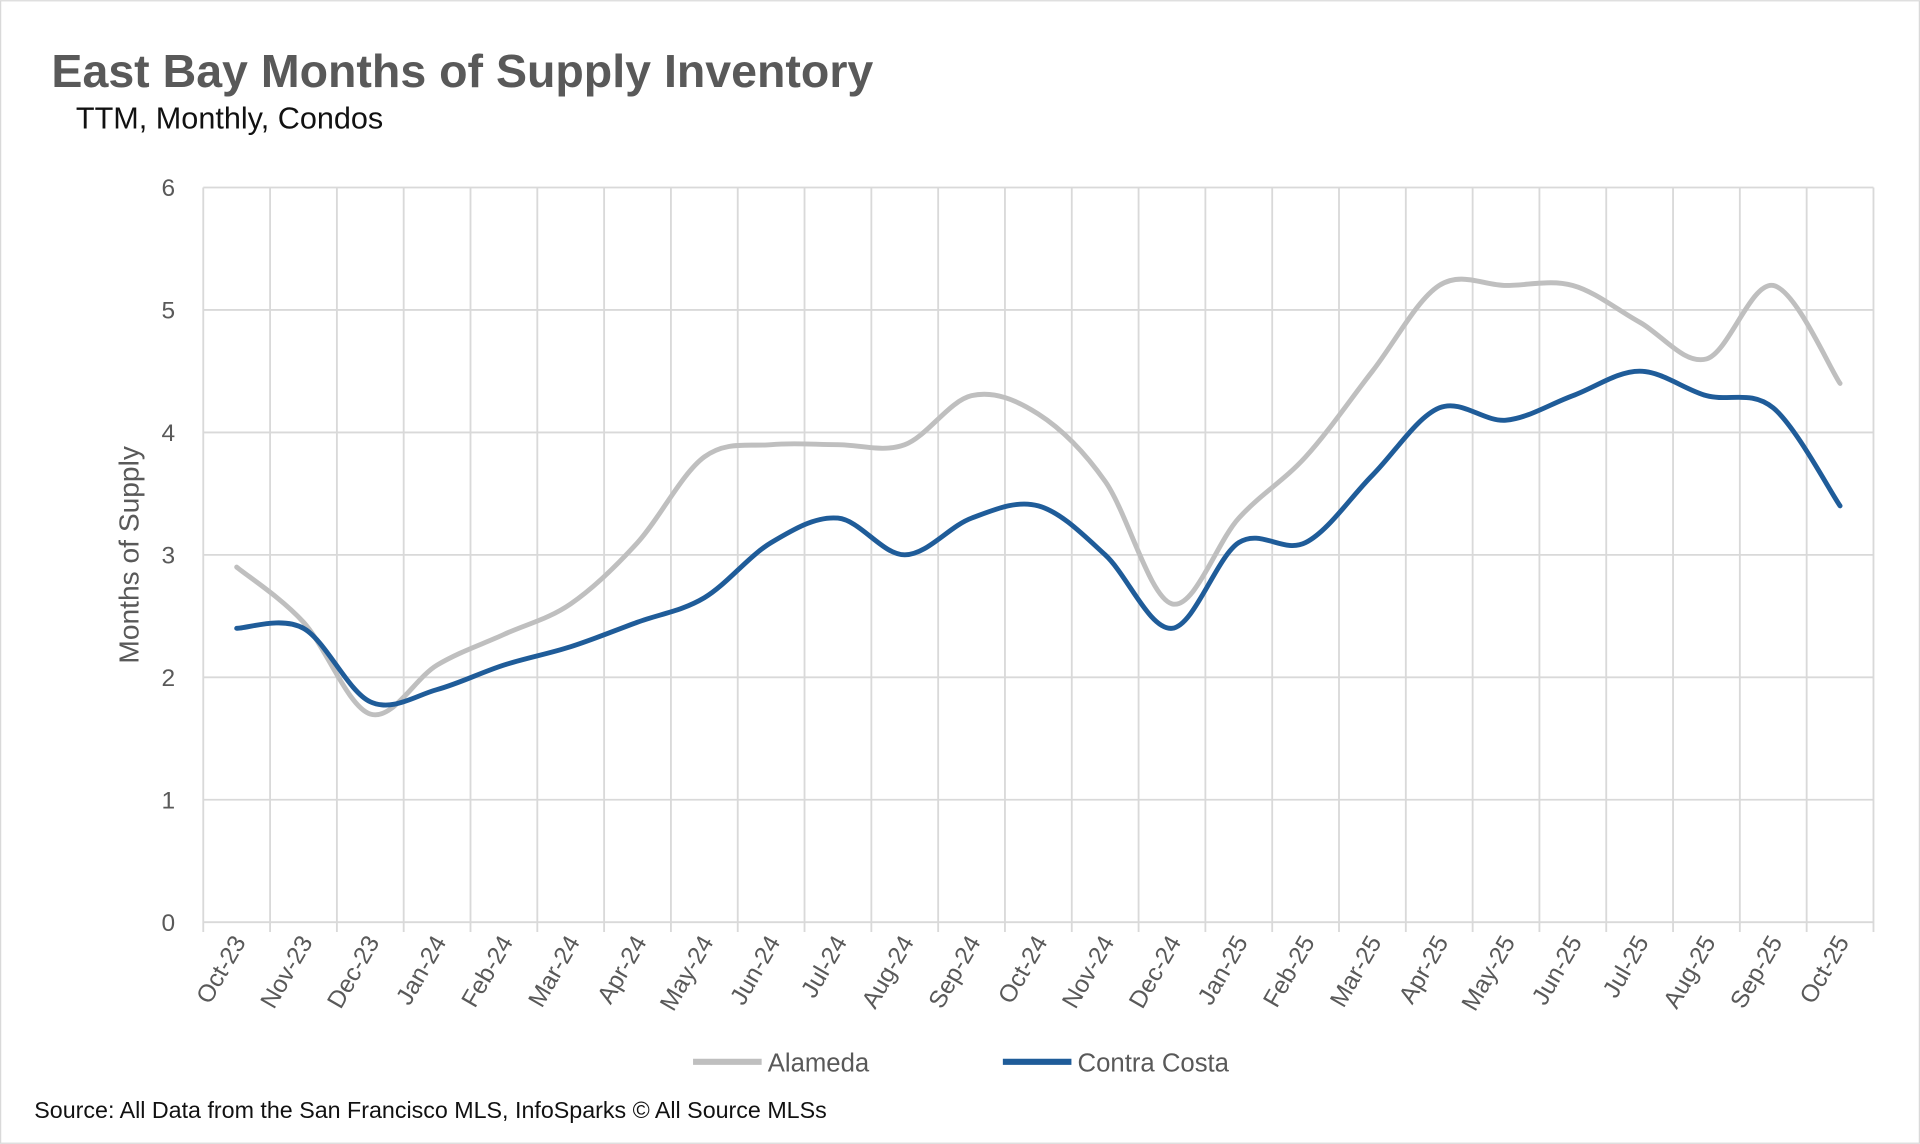 This screenshot has height=1144, width=1920. I want to click on y-tick-label: 1, so click(168, 800).